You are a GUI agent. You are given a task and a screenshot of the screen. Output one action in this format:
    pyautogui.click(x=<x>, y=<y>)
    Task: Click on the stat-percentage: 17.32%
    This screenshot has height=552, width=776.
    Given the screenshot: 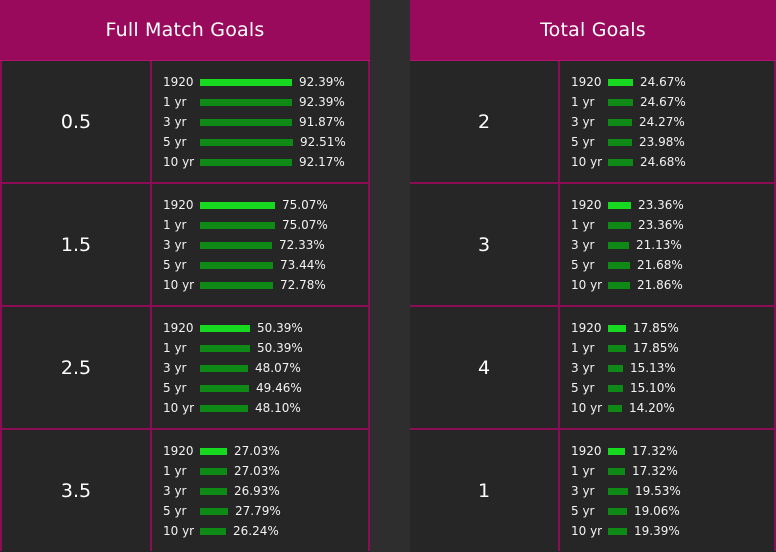 What is the action you would take?
    pyautogui.click(x=655, y=471)
    